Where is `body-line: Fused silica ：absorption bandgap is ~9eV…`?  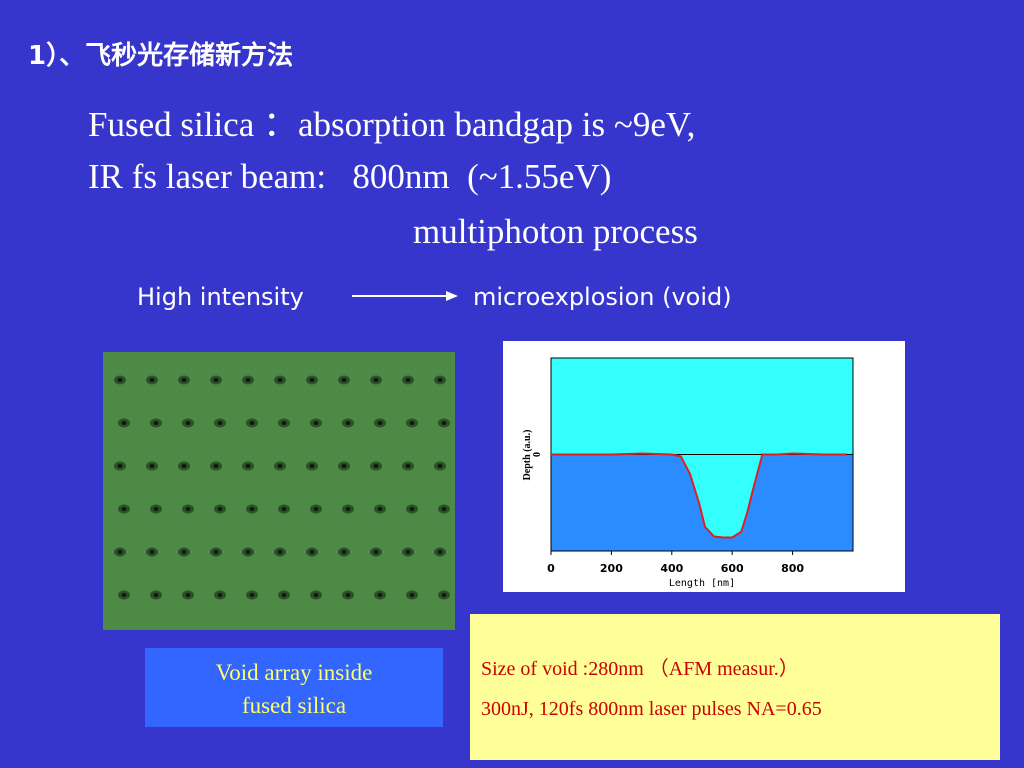 body-line: Fused silica ：absorption bandgap is ~9eV… is located at coordinates (391, 124).